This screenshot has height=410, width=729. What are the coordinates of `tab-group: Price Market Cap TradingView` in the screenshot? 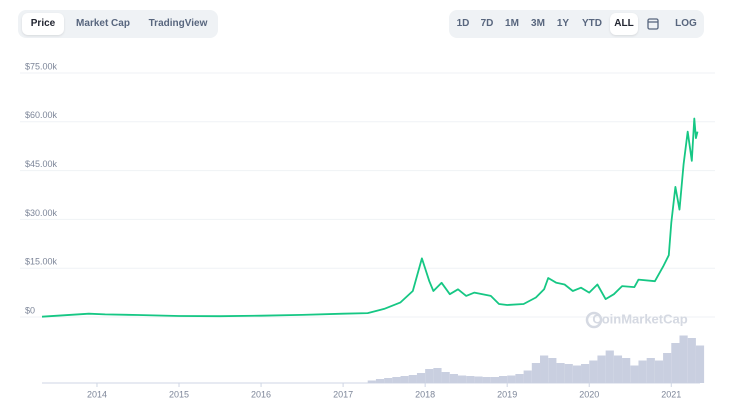 It's located at (118, 24).